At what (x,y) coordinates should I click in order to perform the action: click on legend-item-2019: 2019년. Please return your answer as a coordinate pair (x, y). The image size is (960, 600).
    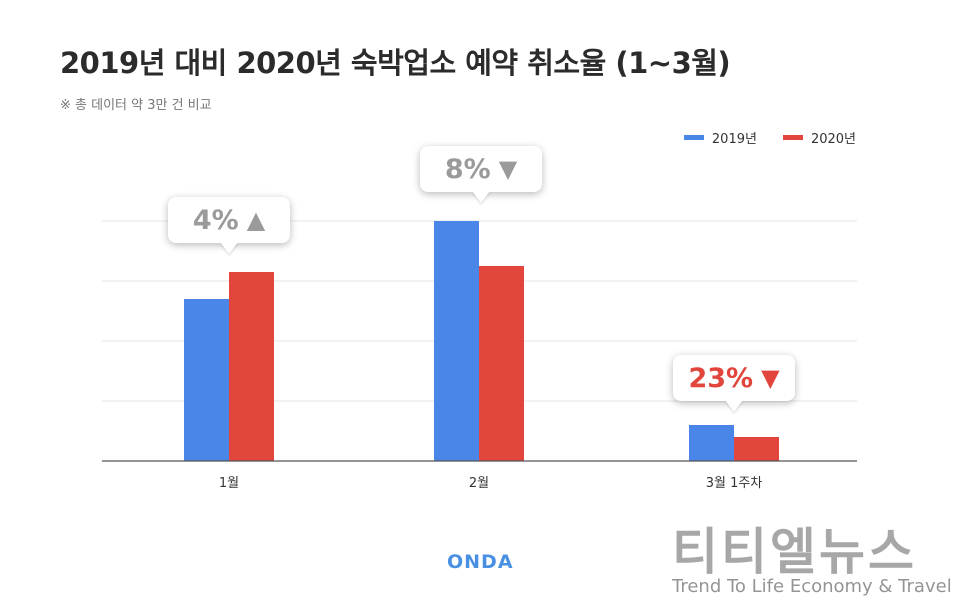
    Looking at the image, I should click on (720, 137).